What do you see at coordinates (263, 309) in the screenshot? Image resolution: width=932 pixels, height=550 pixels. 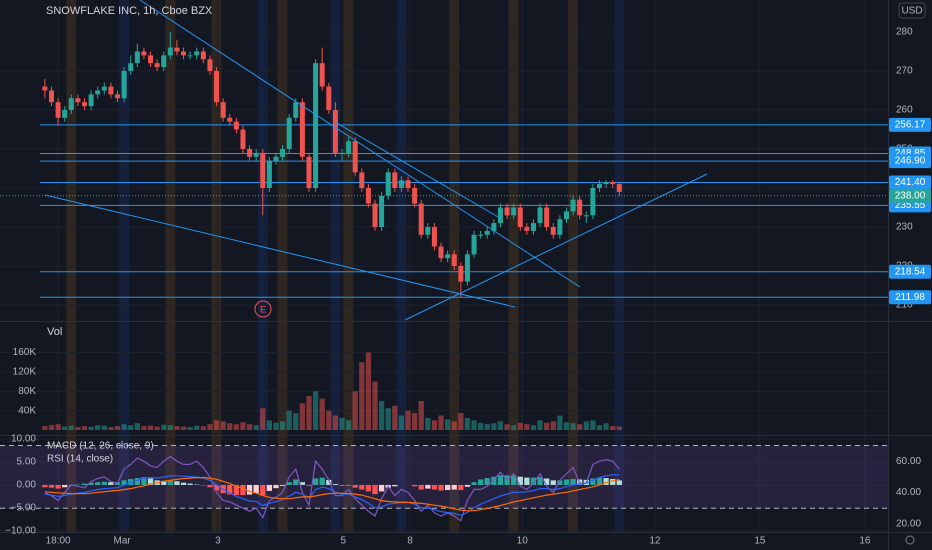 I see `event-marker` at bounding box center [263, 309].